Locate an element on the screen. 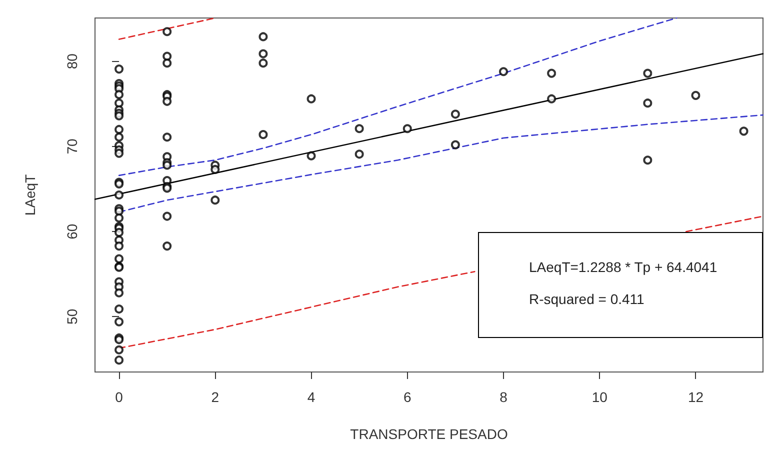 The height and width of the screenshot is (459, 765). y-tick-label: 70 is located at coordinates (72, 146).